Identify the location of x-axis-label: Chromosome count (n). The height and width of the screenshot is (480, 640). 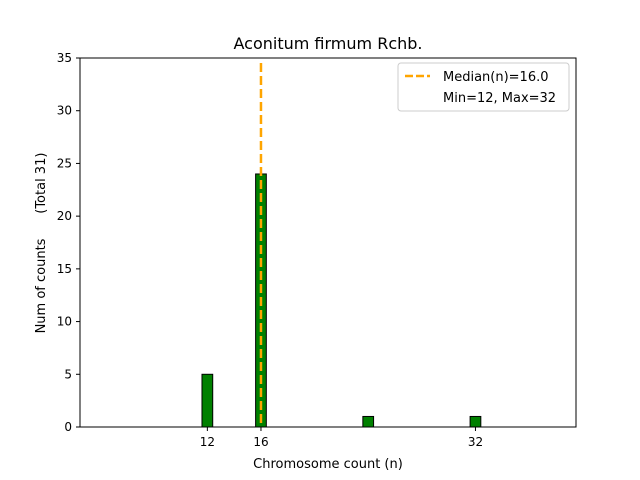
(328, 464).